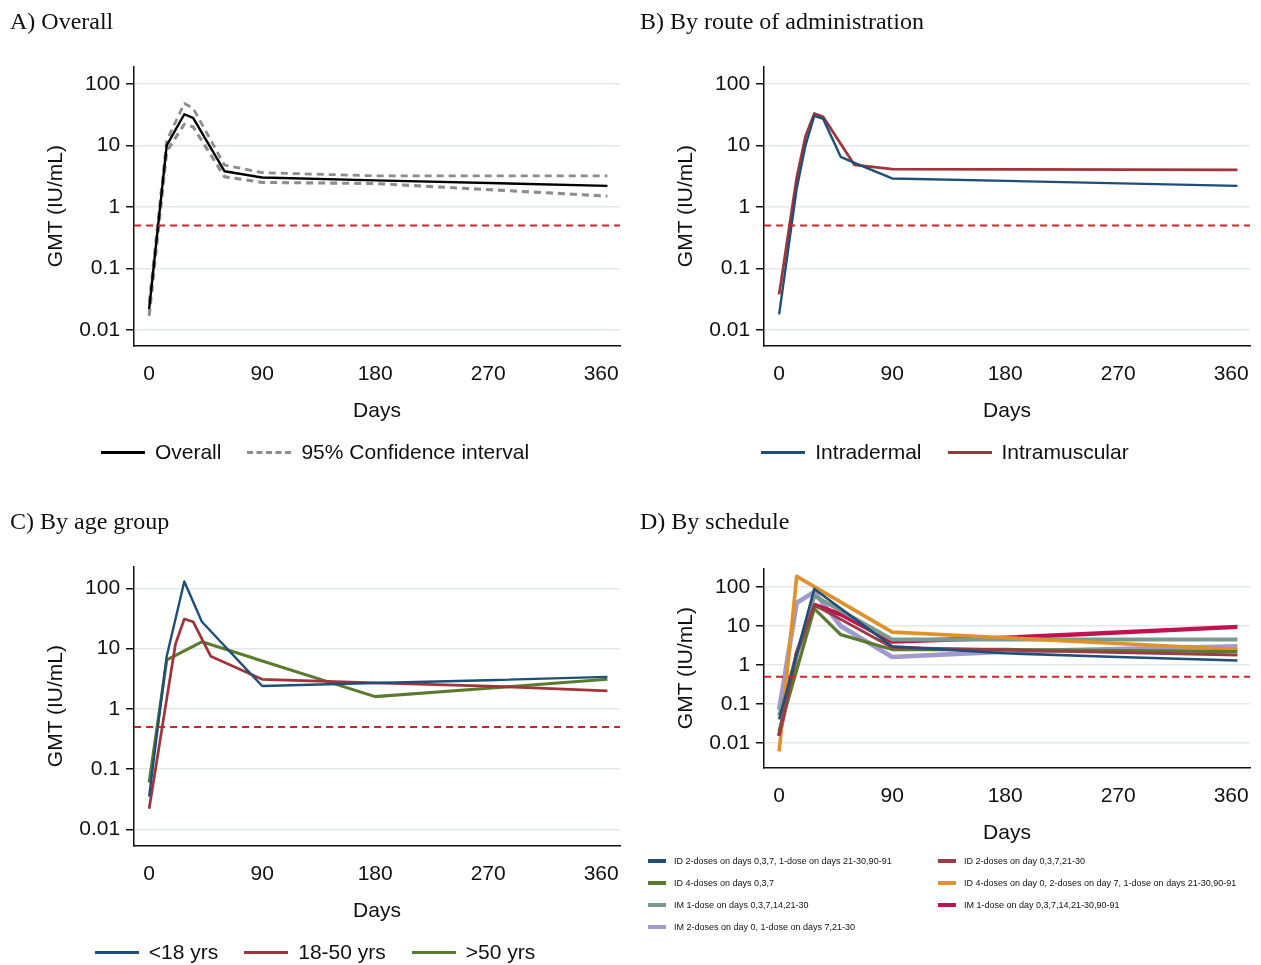 The width and height of the screenshot is (1261, 965). Describe the element at coordinates (868, 452) in the screenshot. I see `legend-label: Intradermal` at that location.